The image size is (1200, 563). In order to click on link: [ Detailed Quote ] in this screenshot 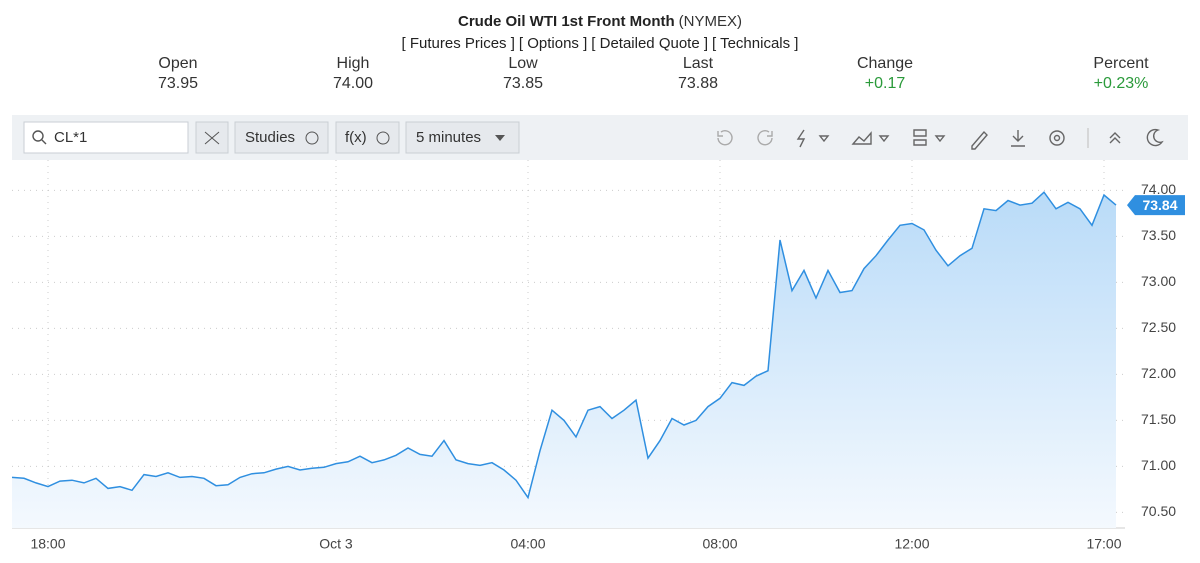, I will do `click(649, 43)`.